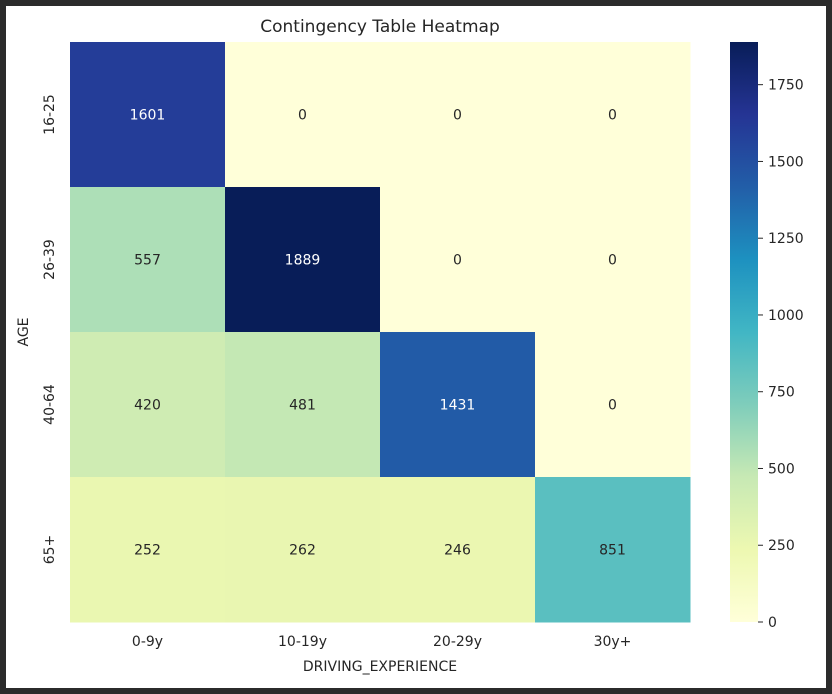 Image resolution: width=832 pixels, height=694 pixels. I want to click on y-axis-title: AGE, so click(24, 331).